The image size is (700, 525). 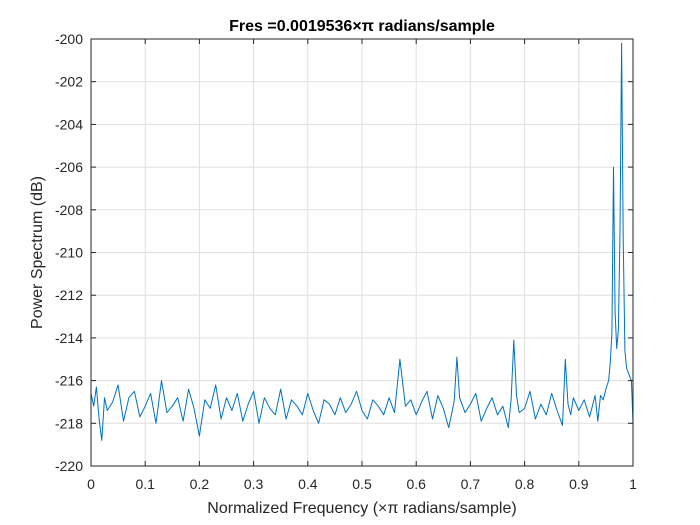 What do you see at coordinates (362, 484) in the screenshot?
I see `x-tick-label: 0.5` at bounding box center [362, 484].